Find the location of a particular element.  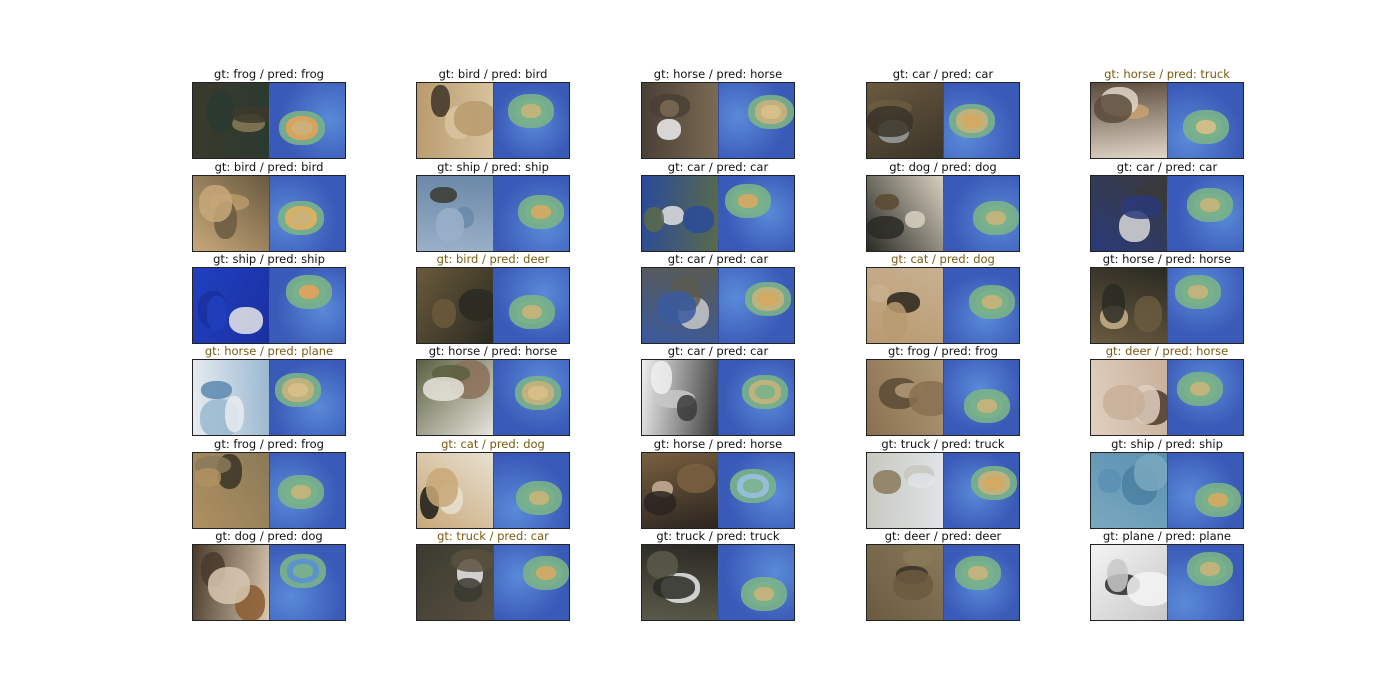

figure-cell: gt: plane / pred: plane is located at coordinates (1167, 575).